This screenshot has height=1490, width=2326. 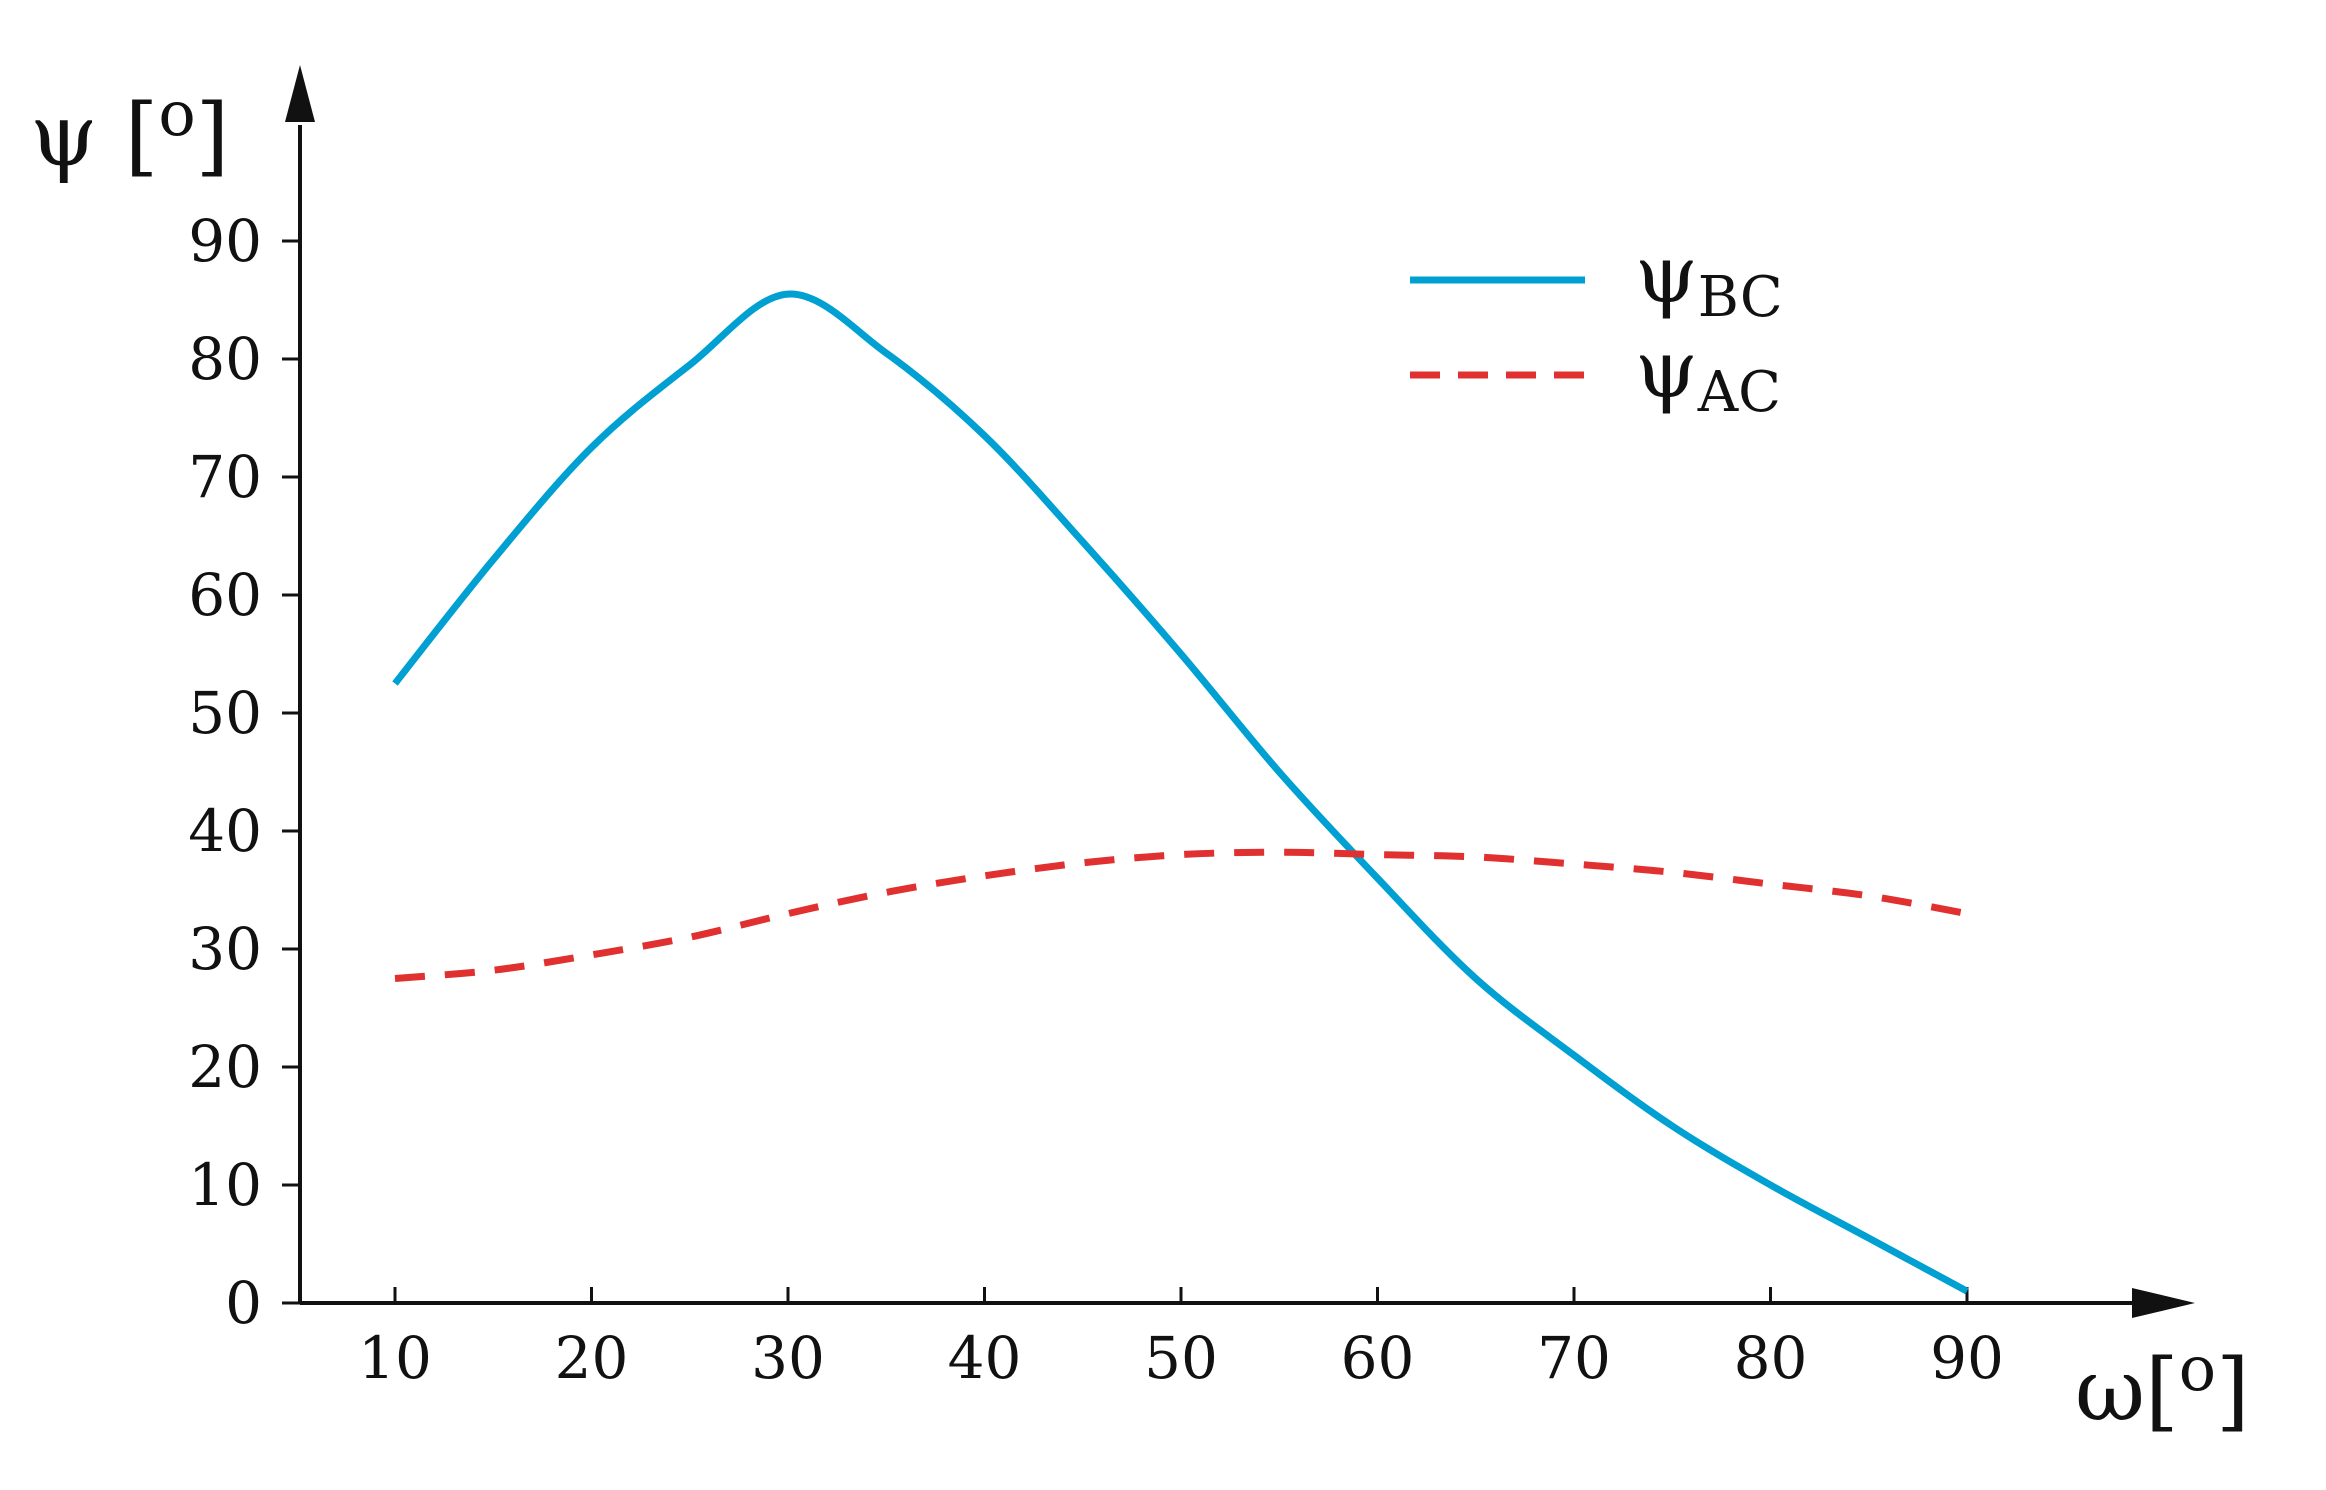 What do you see at coordinates (225, 477) in the screenshot?
I see `y-tick-label: 70` at bounding box center [225, 477].